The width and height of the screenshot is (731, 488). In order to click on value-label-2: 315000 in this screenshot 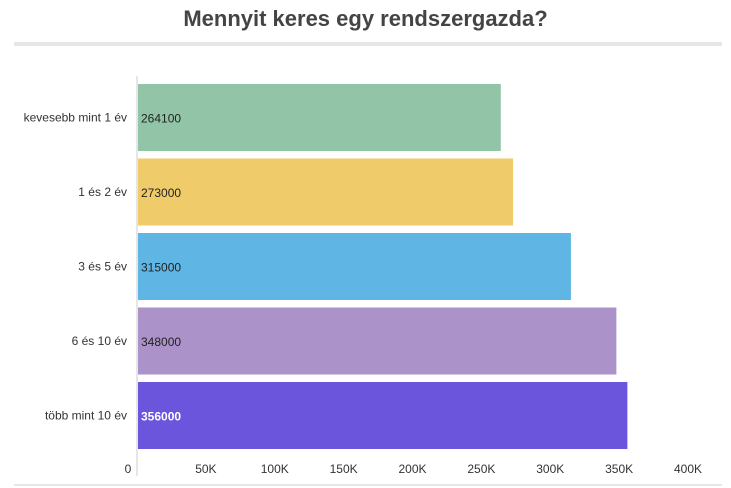, I will do `click(161, 268)`.